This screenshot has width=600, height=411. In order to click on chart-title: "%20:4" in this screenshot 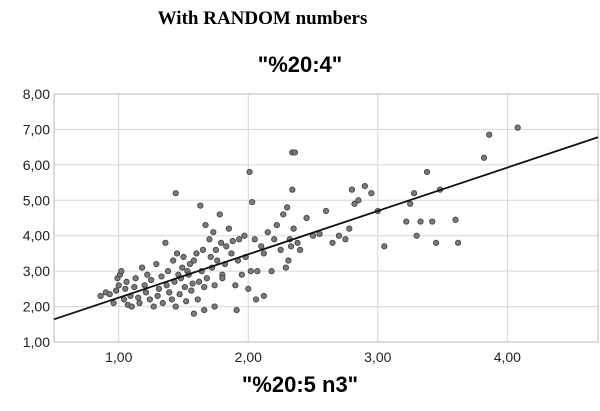, I will do `click(300, 64)`.